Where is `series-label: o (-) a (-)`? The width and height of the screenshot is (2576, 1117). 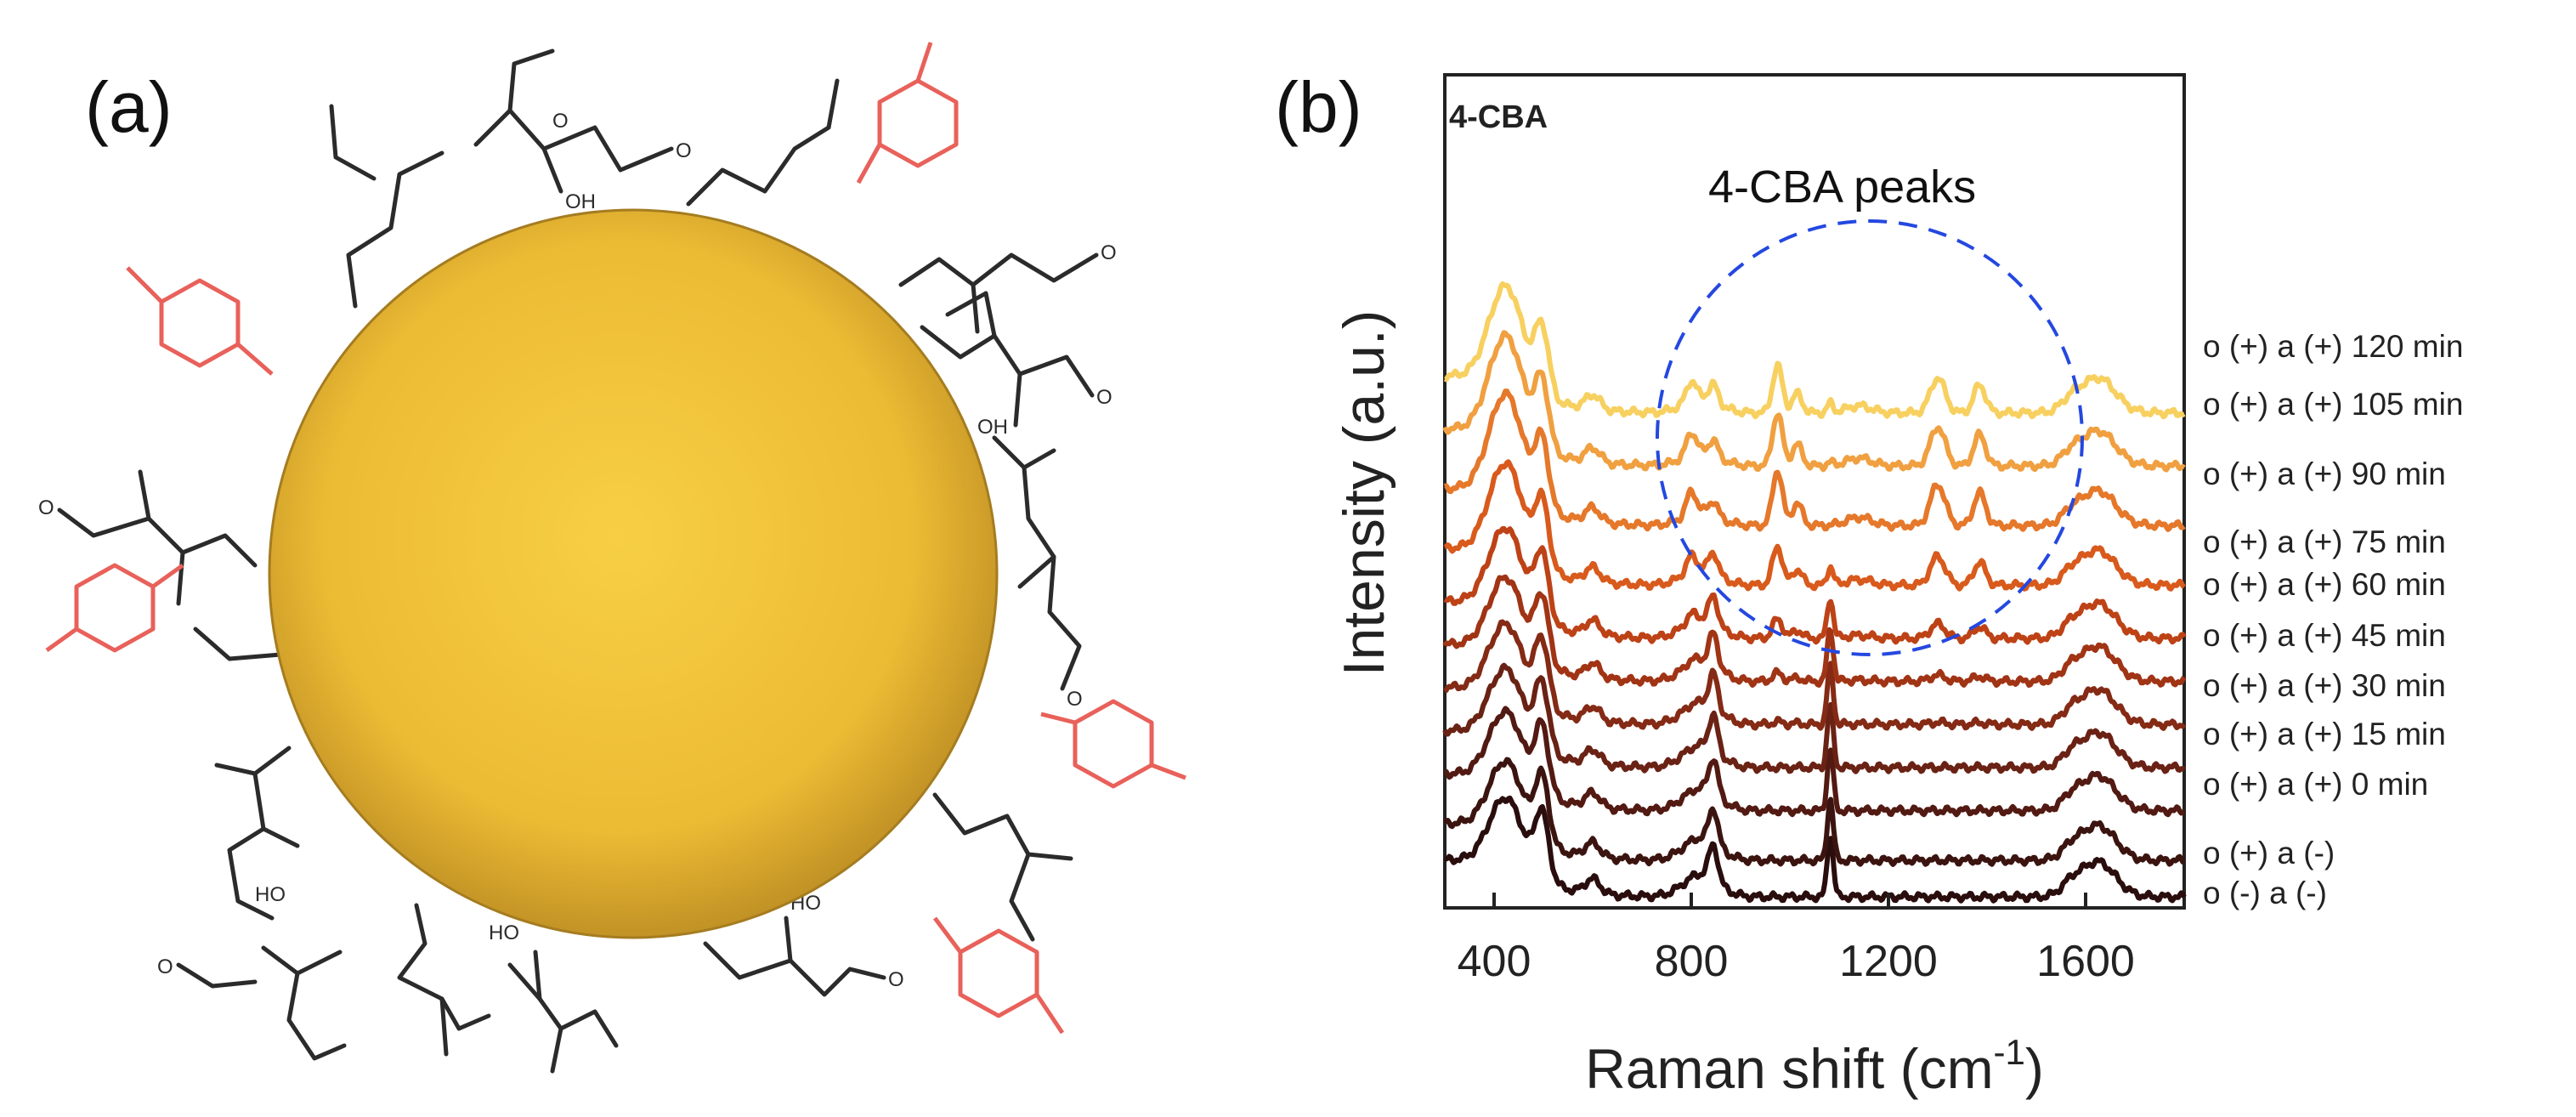
series-label: o (-) a (-) is located at coordinates (2265, 893).